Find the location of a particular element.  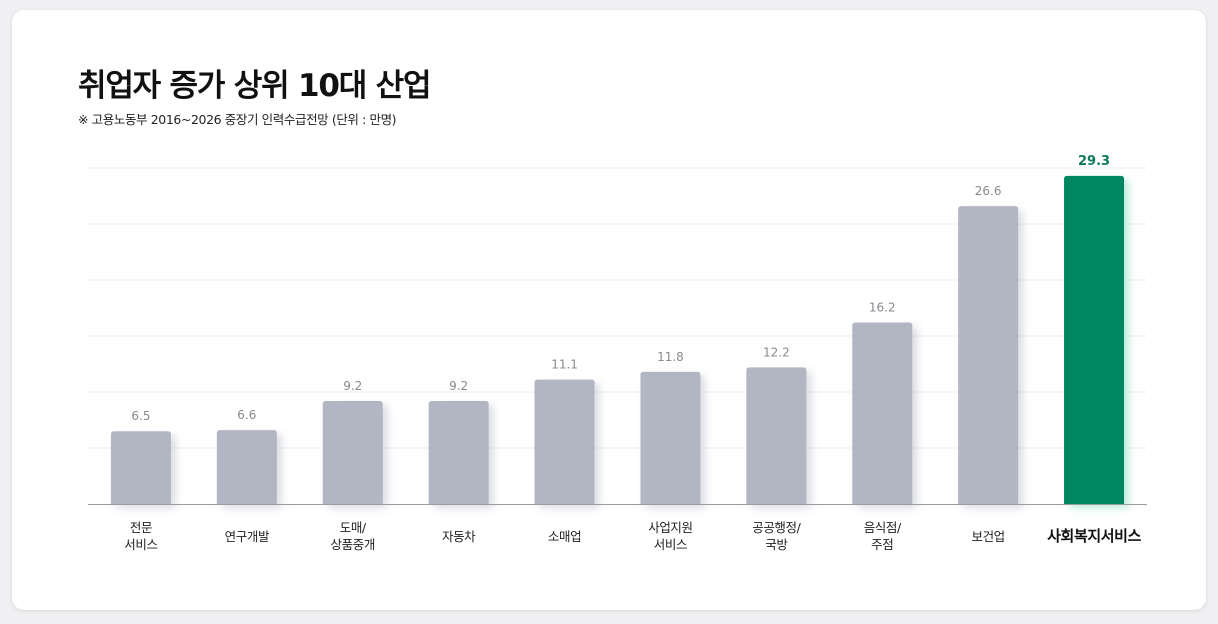

value-label: 12.2 is located at coordinates (776, 352).